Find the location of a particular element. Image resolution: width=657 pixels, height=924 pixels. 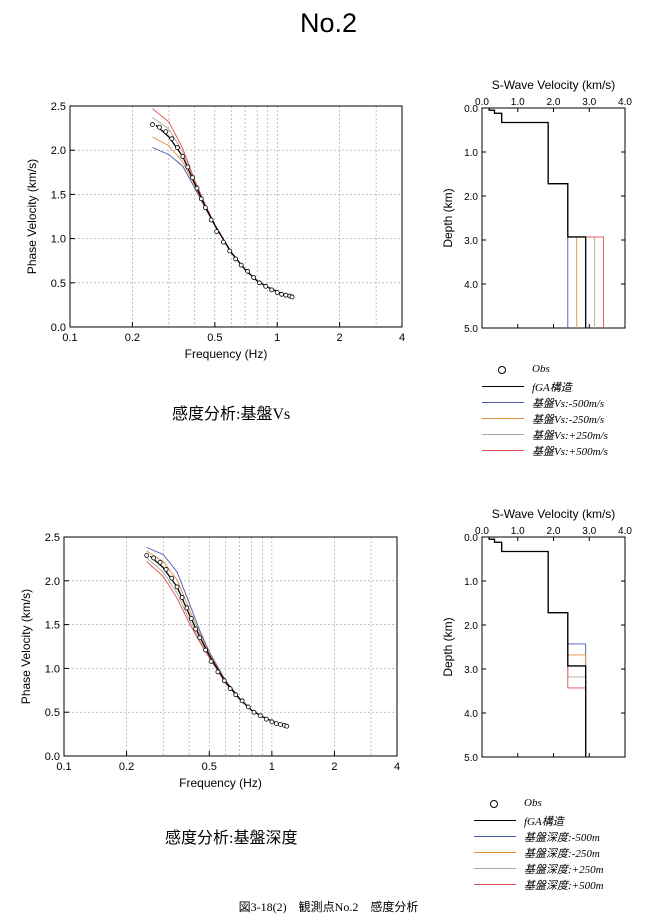

y-tick-label: 3.0 is located at coordinates (471, 241).